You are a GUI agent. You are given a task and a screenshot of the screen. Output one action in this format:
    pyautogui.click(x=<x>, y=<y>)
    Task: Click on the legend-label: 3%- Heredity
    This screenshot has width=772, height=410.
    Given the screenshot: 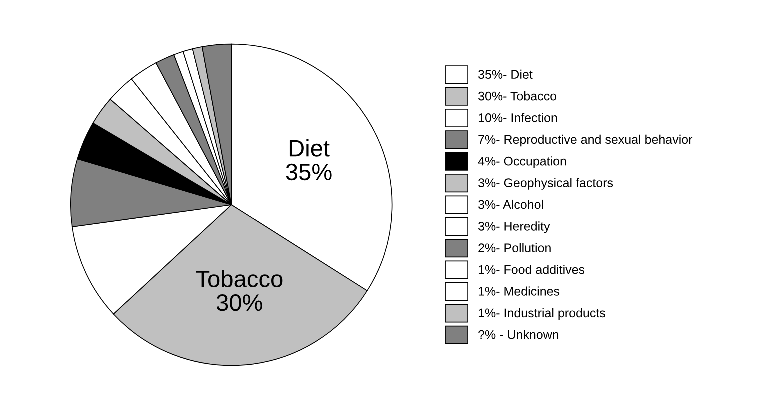 What is the action you would take?
    pyautogui.click(x=514, y=228)
    